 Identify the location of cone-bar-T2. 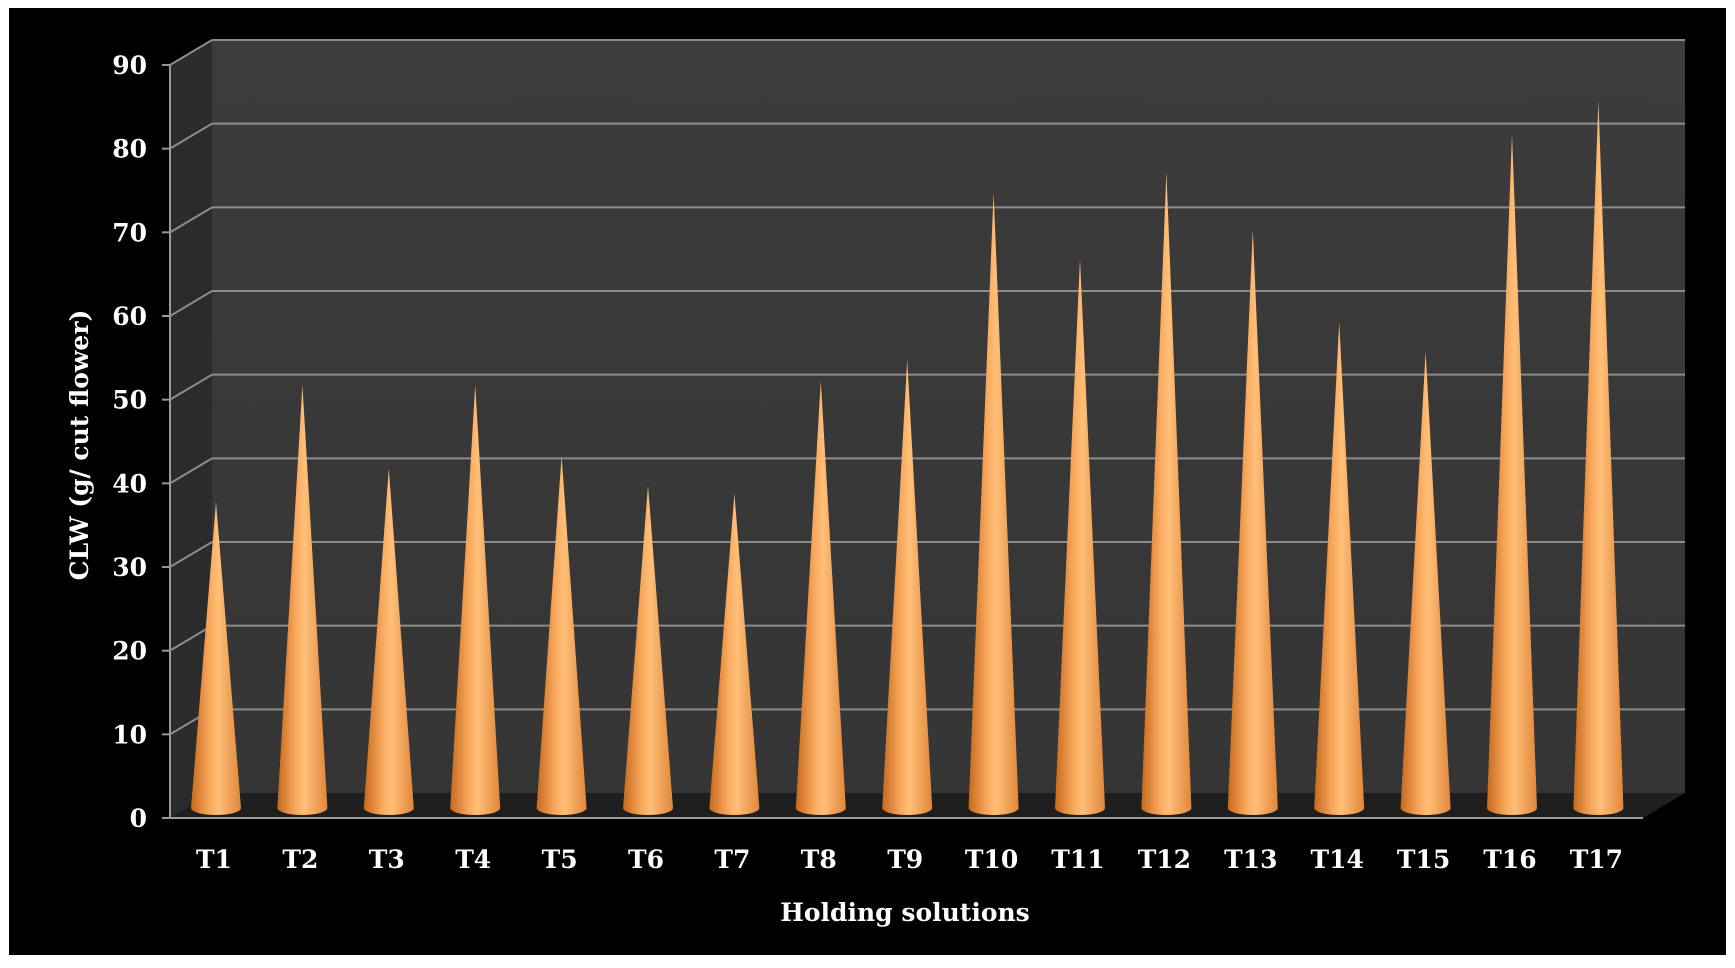
(302, 599).